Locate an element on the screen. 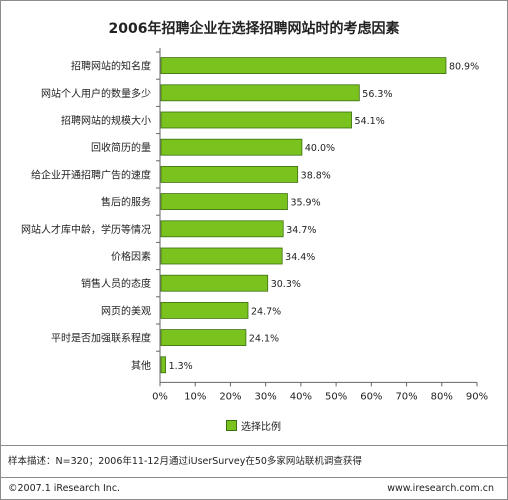 The width and height of the screenshot is (508, 500). x-tick-label: 10% is located at coordinates (195, 396).